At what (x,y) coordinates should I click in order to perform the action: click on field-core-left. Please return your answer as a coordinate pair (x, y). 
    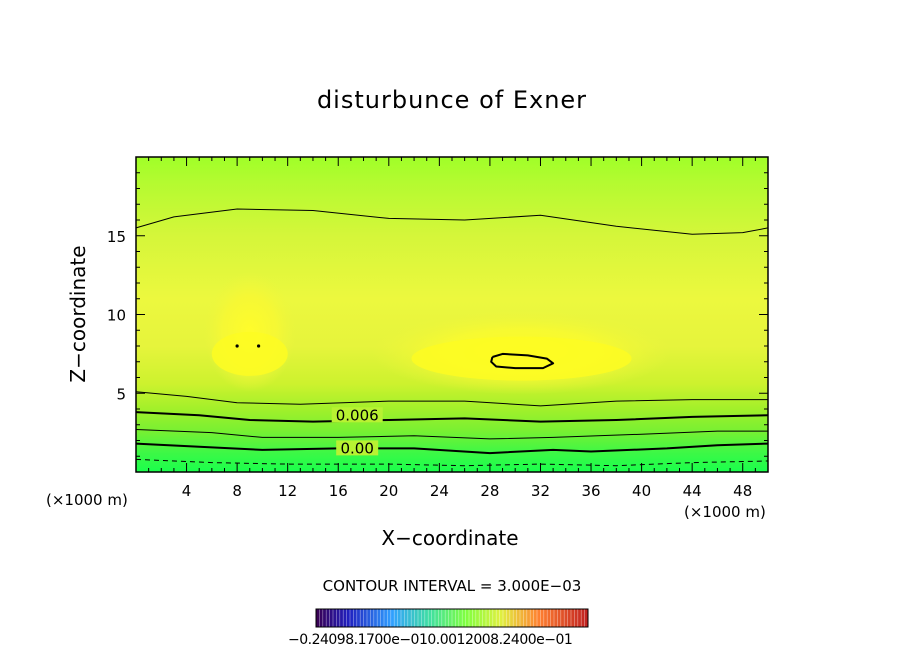
    Looking at the image, I should click on (249, 353).